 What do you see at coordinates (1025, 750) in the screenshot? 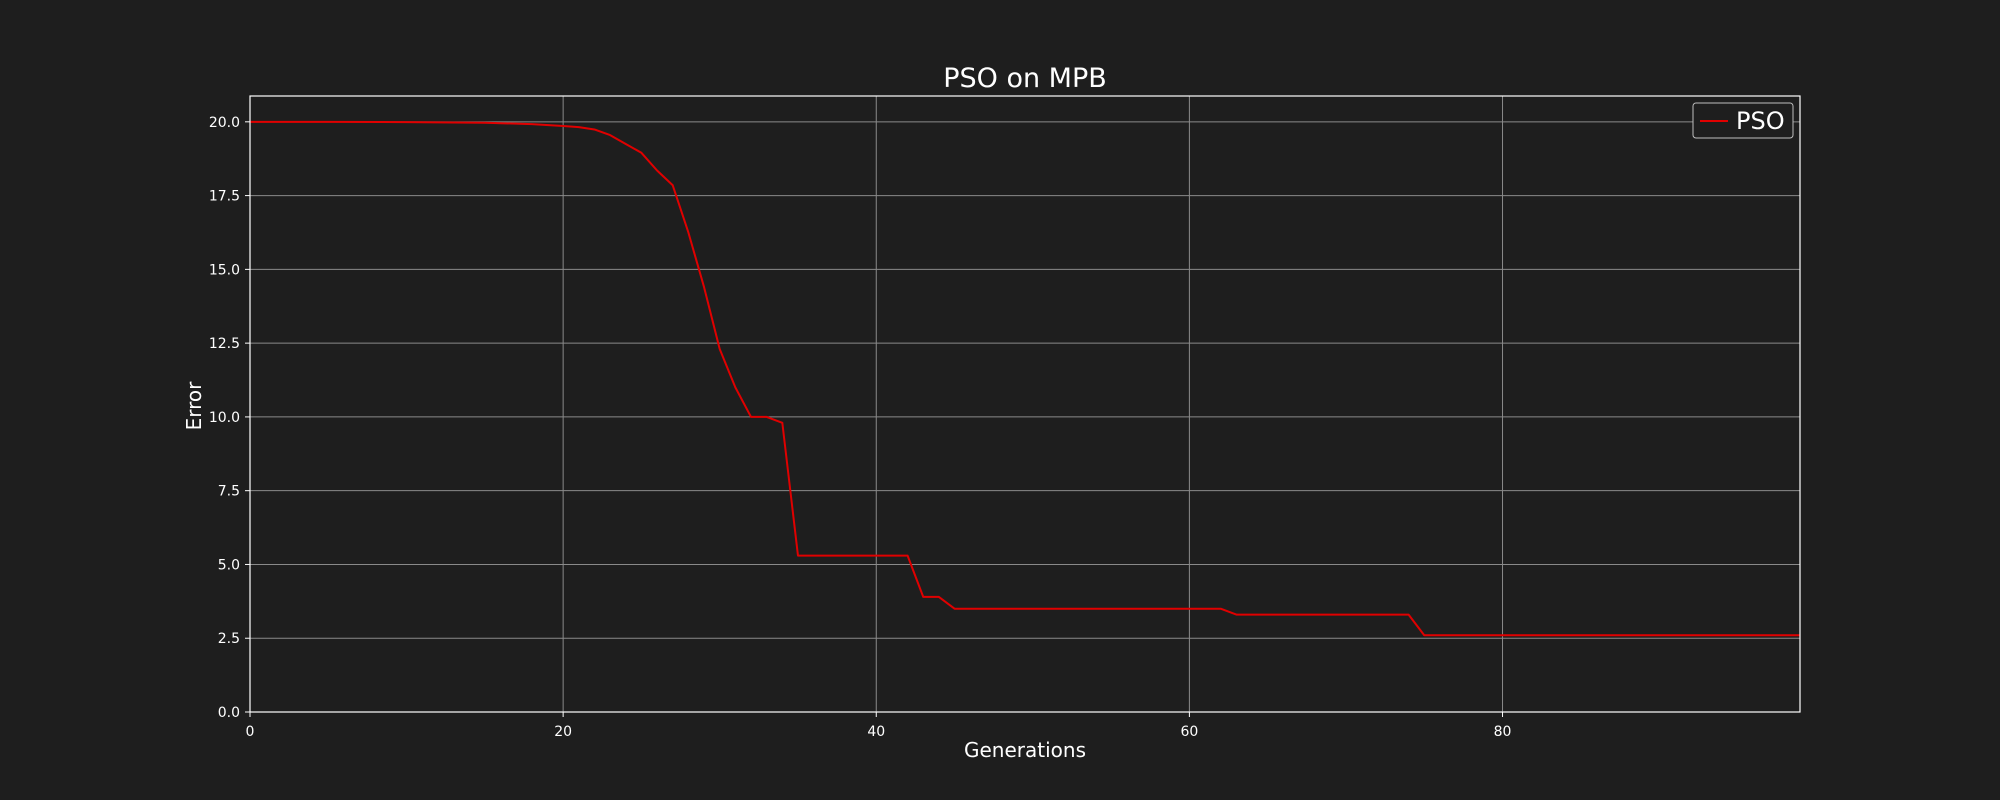
I see `x-axis-title: Generations` at bounding box center [1025, 750].